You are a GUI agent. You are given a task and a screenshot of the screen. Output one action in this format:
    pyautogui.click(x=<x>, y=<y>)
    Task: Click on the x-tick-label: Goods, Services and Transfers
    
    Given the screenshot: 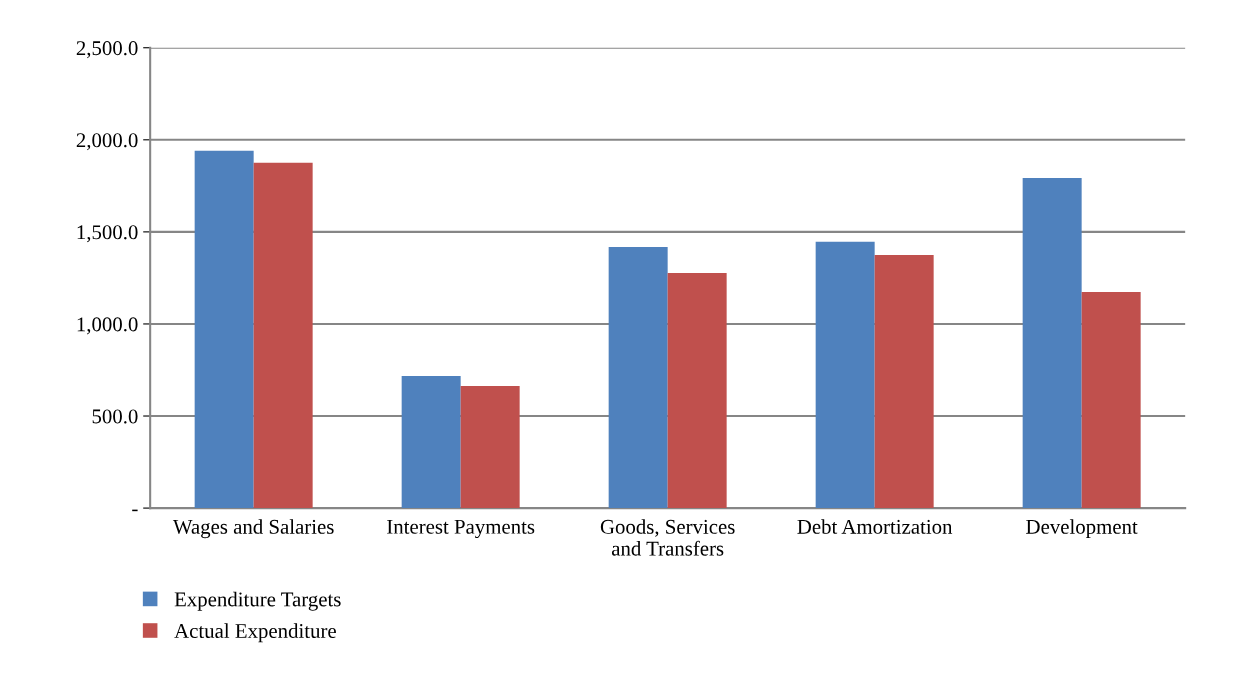 What is the action you would take?
    pyautogui.click(x=667, y=537)
    